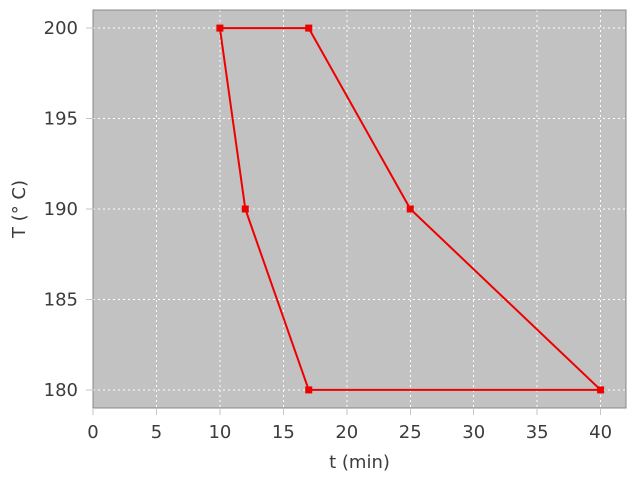 The height and width of the screenshot is (480, 640). I want to click on x-tick-label-5: 5, so click(156, 432).